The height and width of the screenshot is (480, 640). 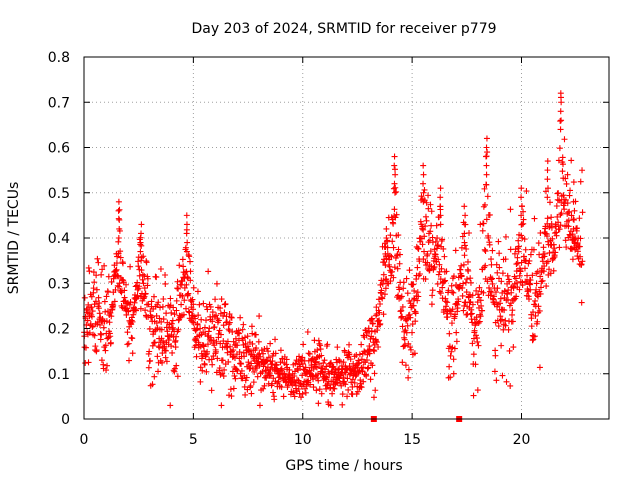 What do you see at coordinates (65, 420) in the screenshot?
I see `y-tick-label: 0` at bounding box center [65, 420].